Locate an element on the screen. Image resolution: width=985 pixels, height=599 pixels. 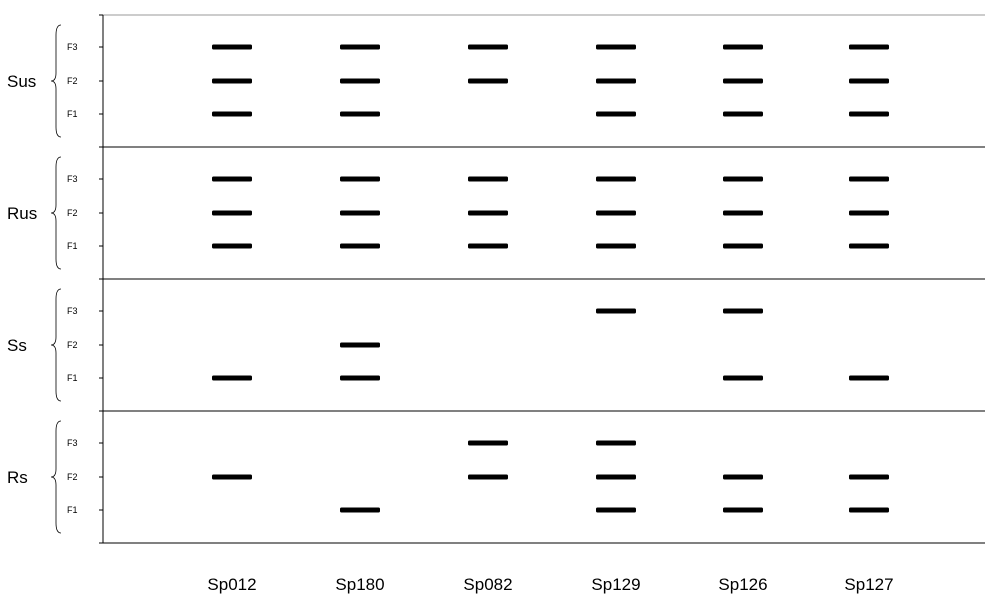
x-tick-label: Sp012 is located at coordinates (231, 584).